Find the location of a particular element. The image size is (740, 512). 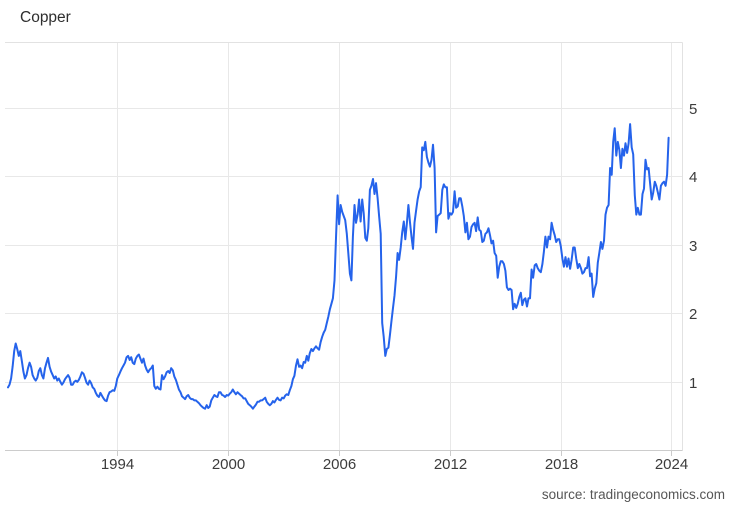

y-tick-label: 4 is located at coordinates (693, 177).